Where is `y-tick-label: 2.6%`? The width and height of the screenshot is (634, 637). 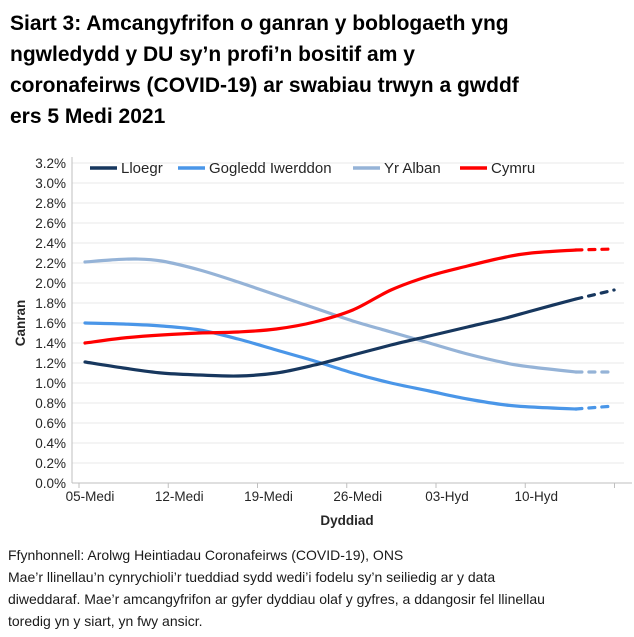
y-tick-label: 2.6% is located at coordinates (50, 223).